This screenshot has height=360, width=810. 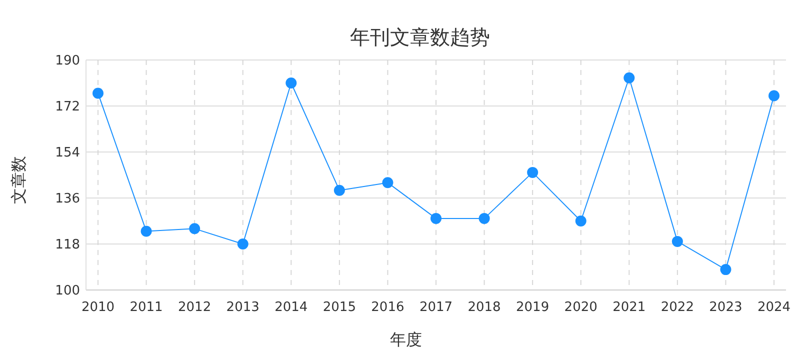 What do you see at coordinates (146, 307) in the screenshot?
I see `x-tick-label: 2011` at bounding box center [146, 307].